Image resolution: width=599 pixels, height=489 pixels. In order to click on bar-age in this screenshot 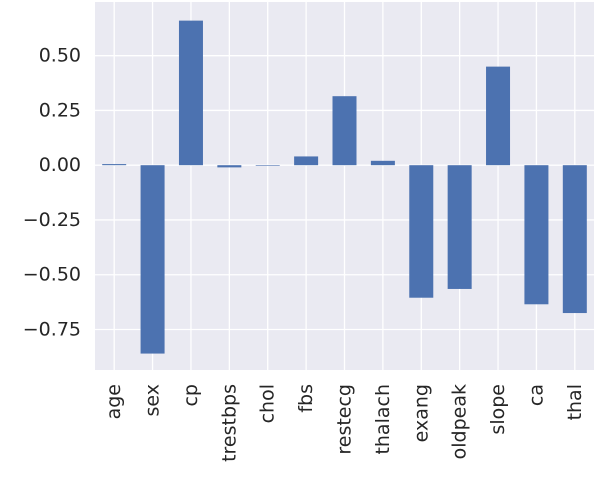, I will do `click(114, 165)`.